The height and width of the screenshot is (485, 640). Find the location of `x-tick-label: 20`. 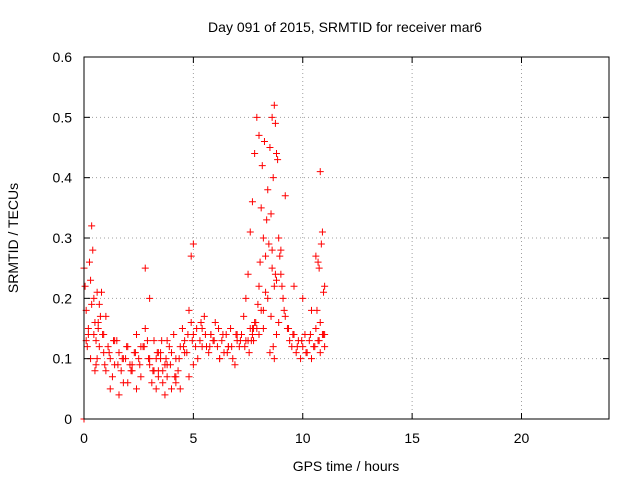

x-tick-label: 20 is located at coordinates (522, 438).